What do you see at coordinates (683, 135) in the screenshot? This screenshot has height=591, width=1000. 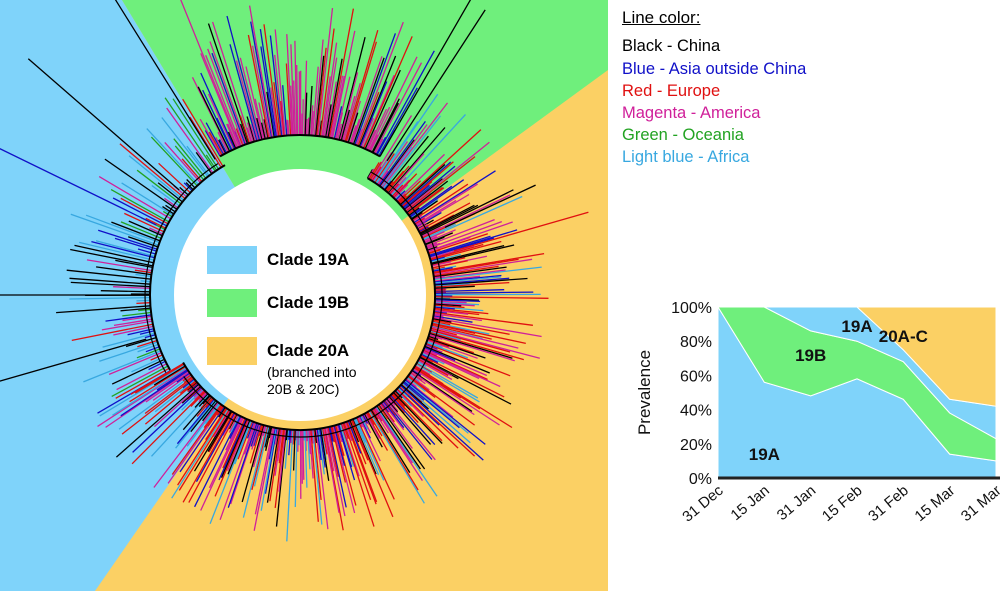 I see `legend-entry-oceania: Green - Oceania` at bounding box center [683, 135].